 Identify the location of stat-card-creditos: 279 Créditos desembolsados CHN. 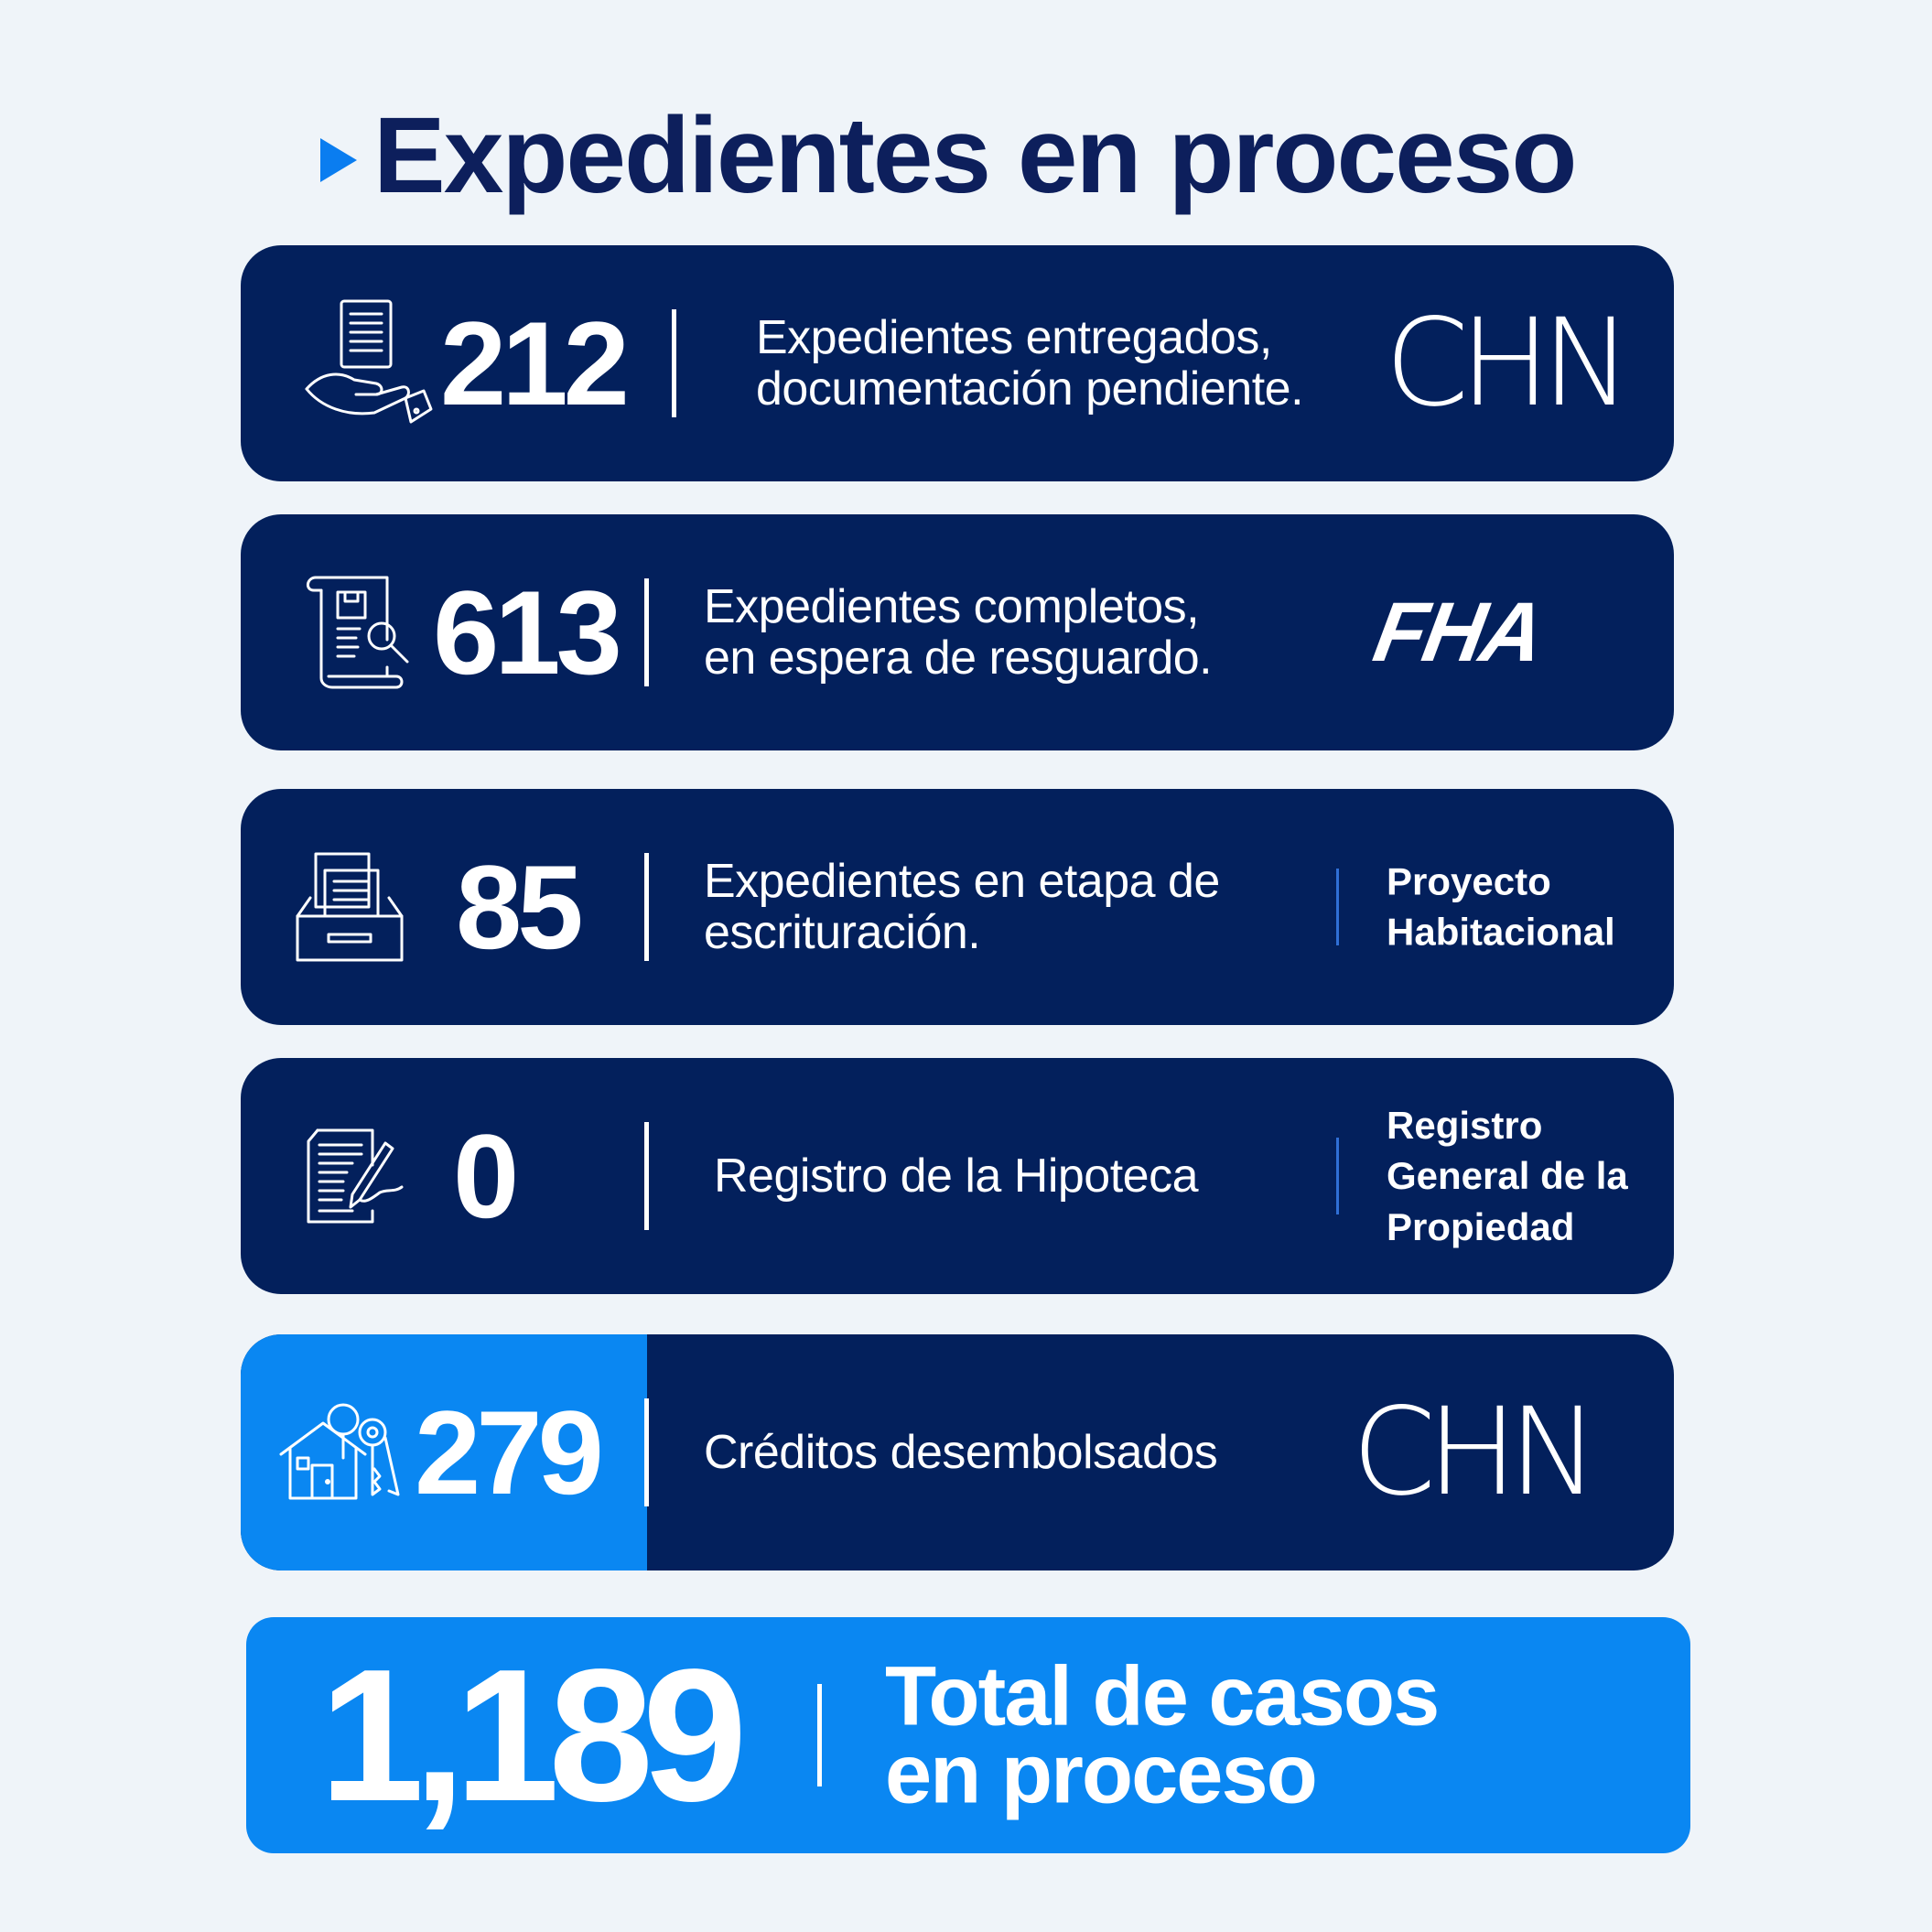
(957, 1452).